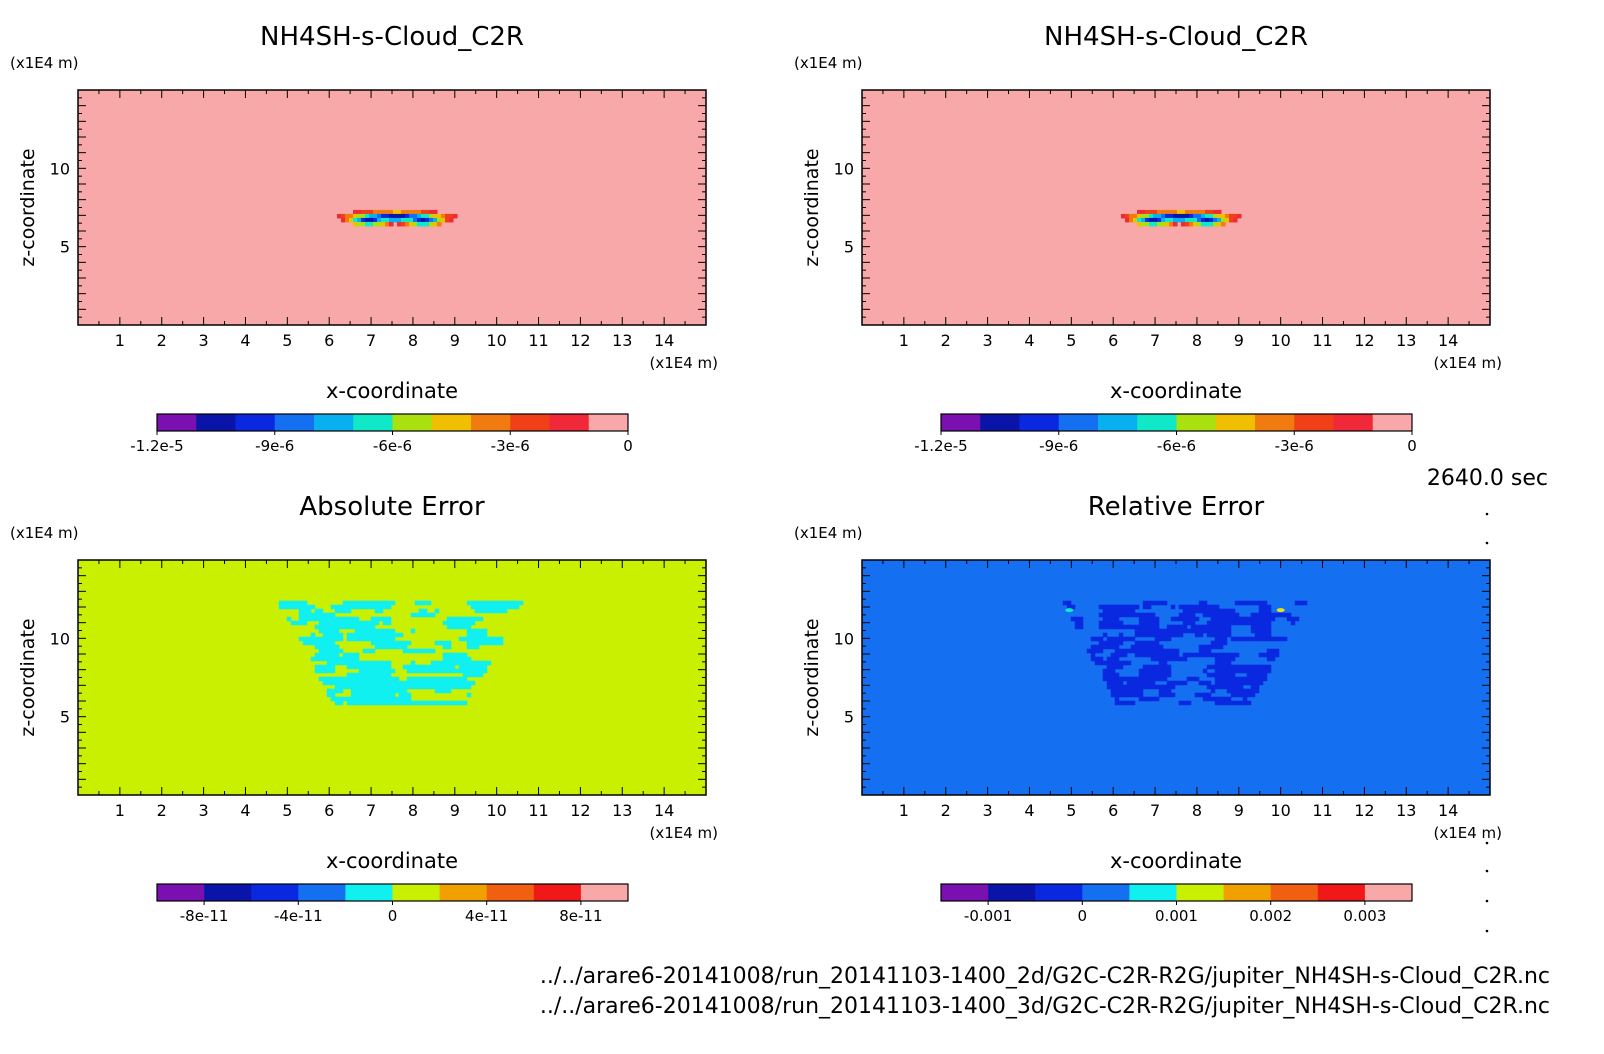 The image size is (1604, 1054). What do you see at coordinates (392, 446) in the screenshot?
I see `colorbar-tick-label: -6e-6` at bounding box center [392, 446].